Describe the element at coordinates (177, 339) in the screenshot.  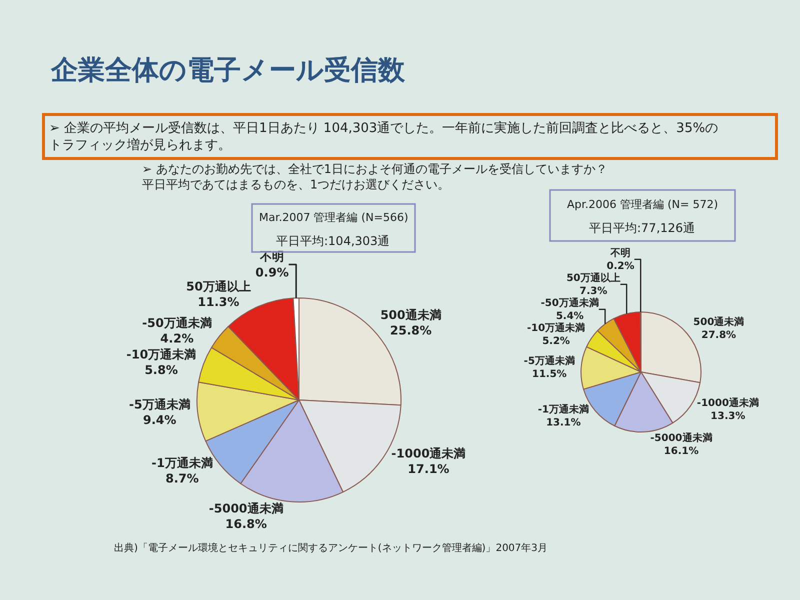
I see `data-label: 4.2%` at that location.